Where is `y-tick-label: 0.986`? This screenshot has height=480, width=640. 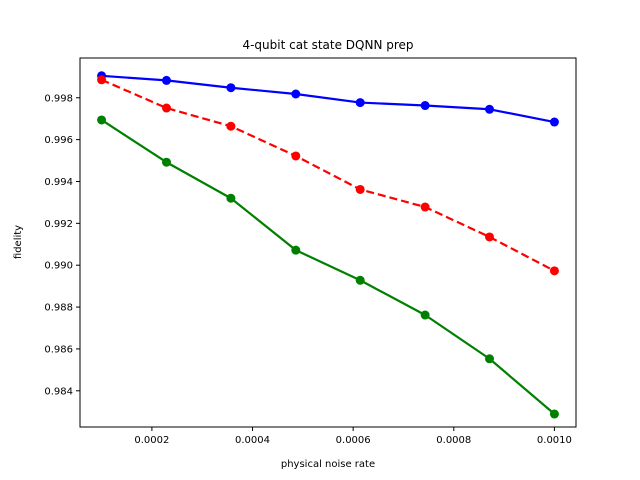
y-tick-label: 0.986 is located at coordinates (58, 349).